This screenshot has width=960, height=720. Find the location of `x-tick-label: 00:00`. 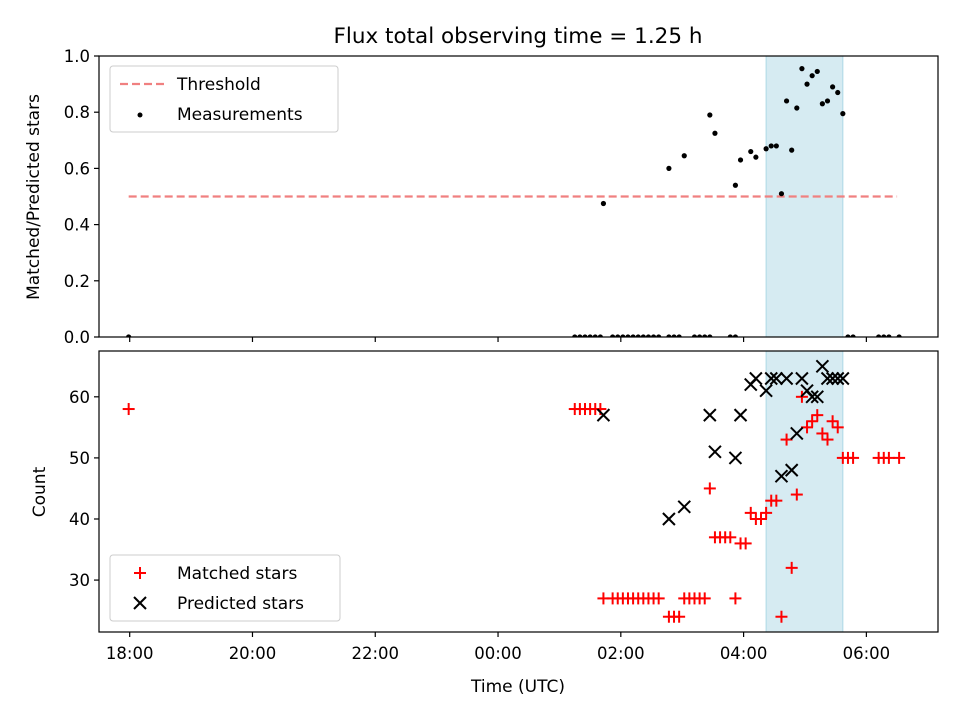

x-tick-label: 00:00 is located at coordinates (498, 653).